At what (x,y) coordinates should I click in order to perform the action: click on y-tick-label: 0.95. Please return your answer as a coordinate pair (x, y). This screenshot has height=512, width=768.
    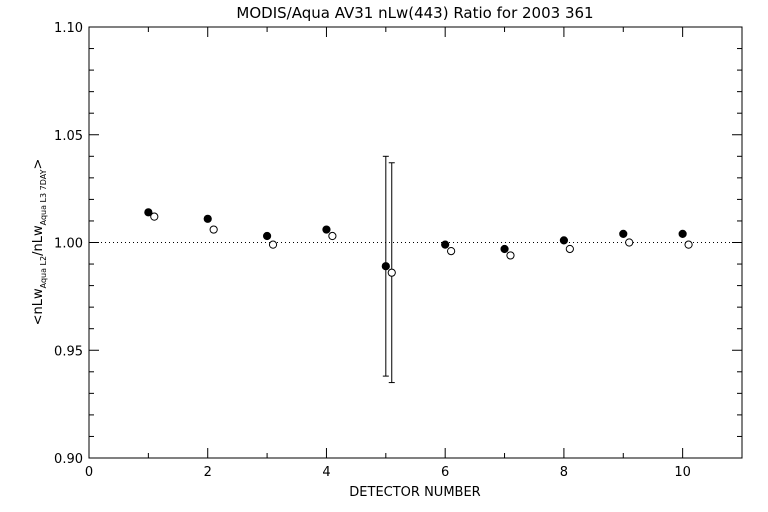
    Looking at the image, I should click on (68, 351).